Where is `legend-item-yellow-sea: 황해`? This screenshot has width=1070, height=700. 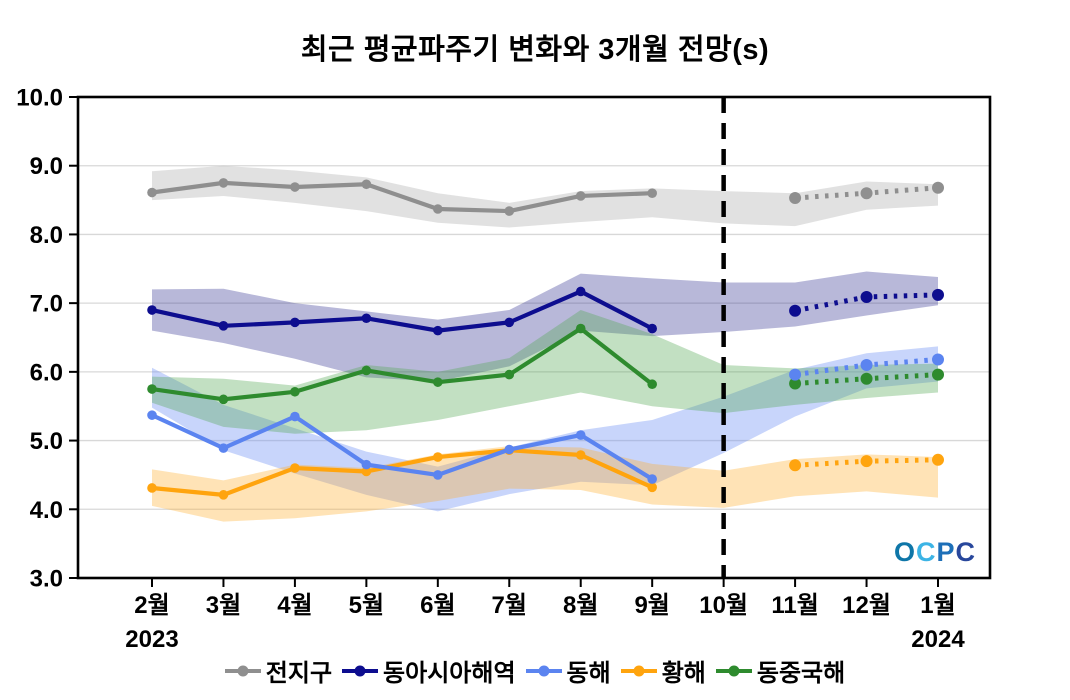
legend-item-yellow-sea: 황해 is located at coordinates (663, 670).